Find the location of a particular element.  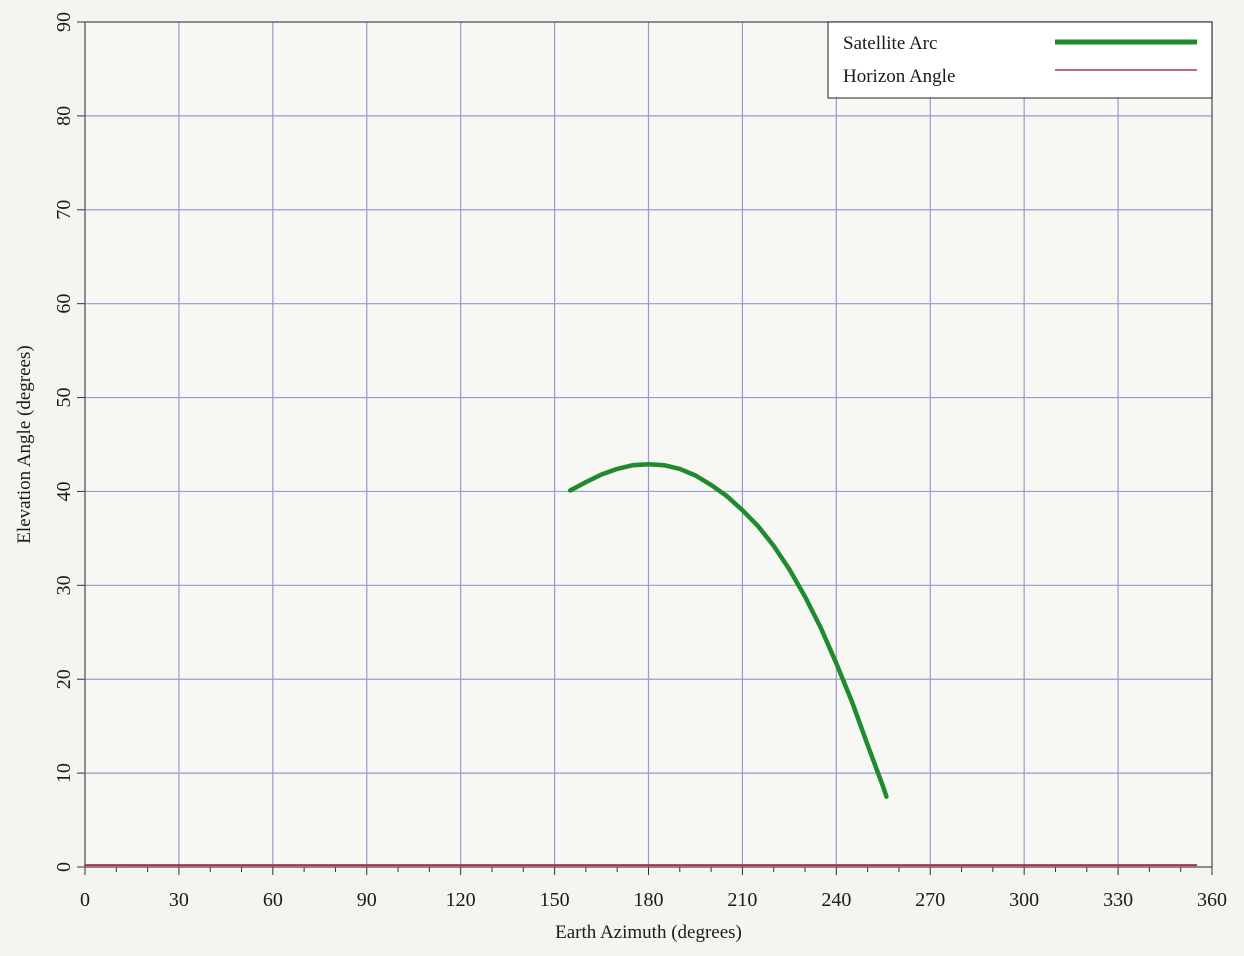

series-line-satellite-arc is located at coordinates (728, 630).